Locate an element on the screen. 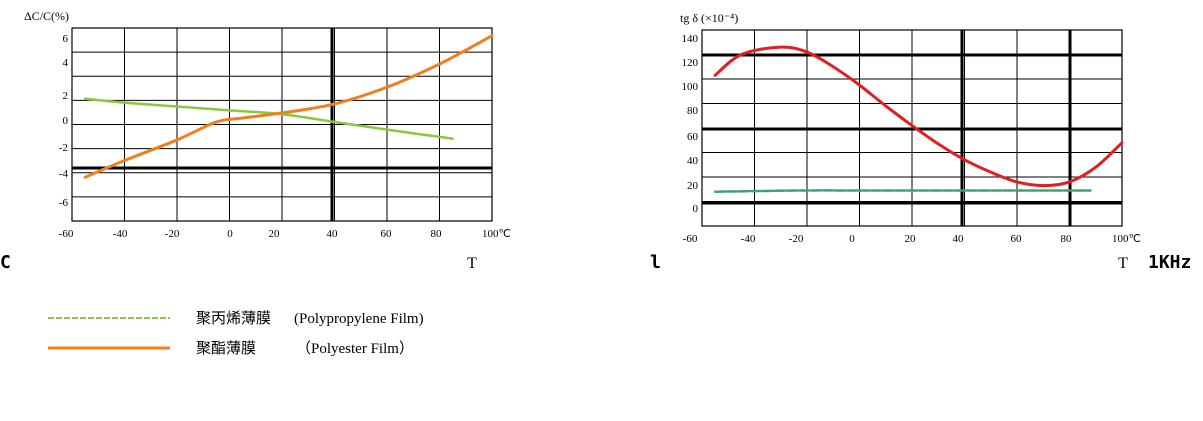 The height and width of the screenshot is (421, 1203). y-tick-label: 20 is located at coordinates (693, 186).